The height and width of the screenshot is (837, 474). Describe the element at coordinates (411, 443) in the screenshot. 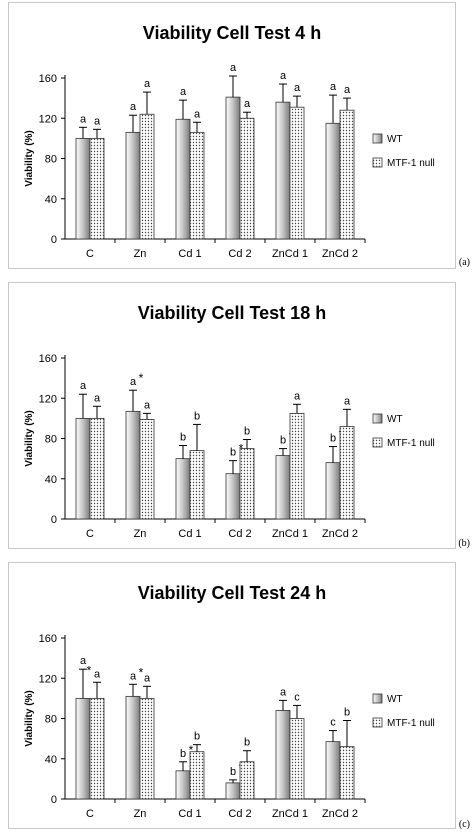

I see `legend-label: MTF-1 null` at that location.